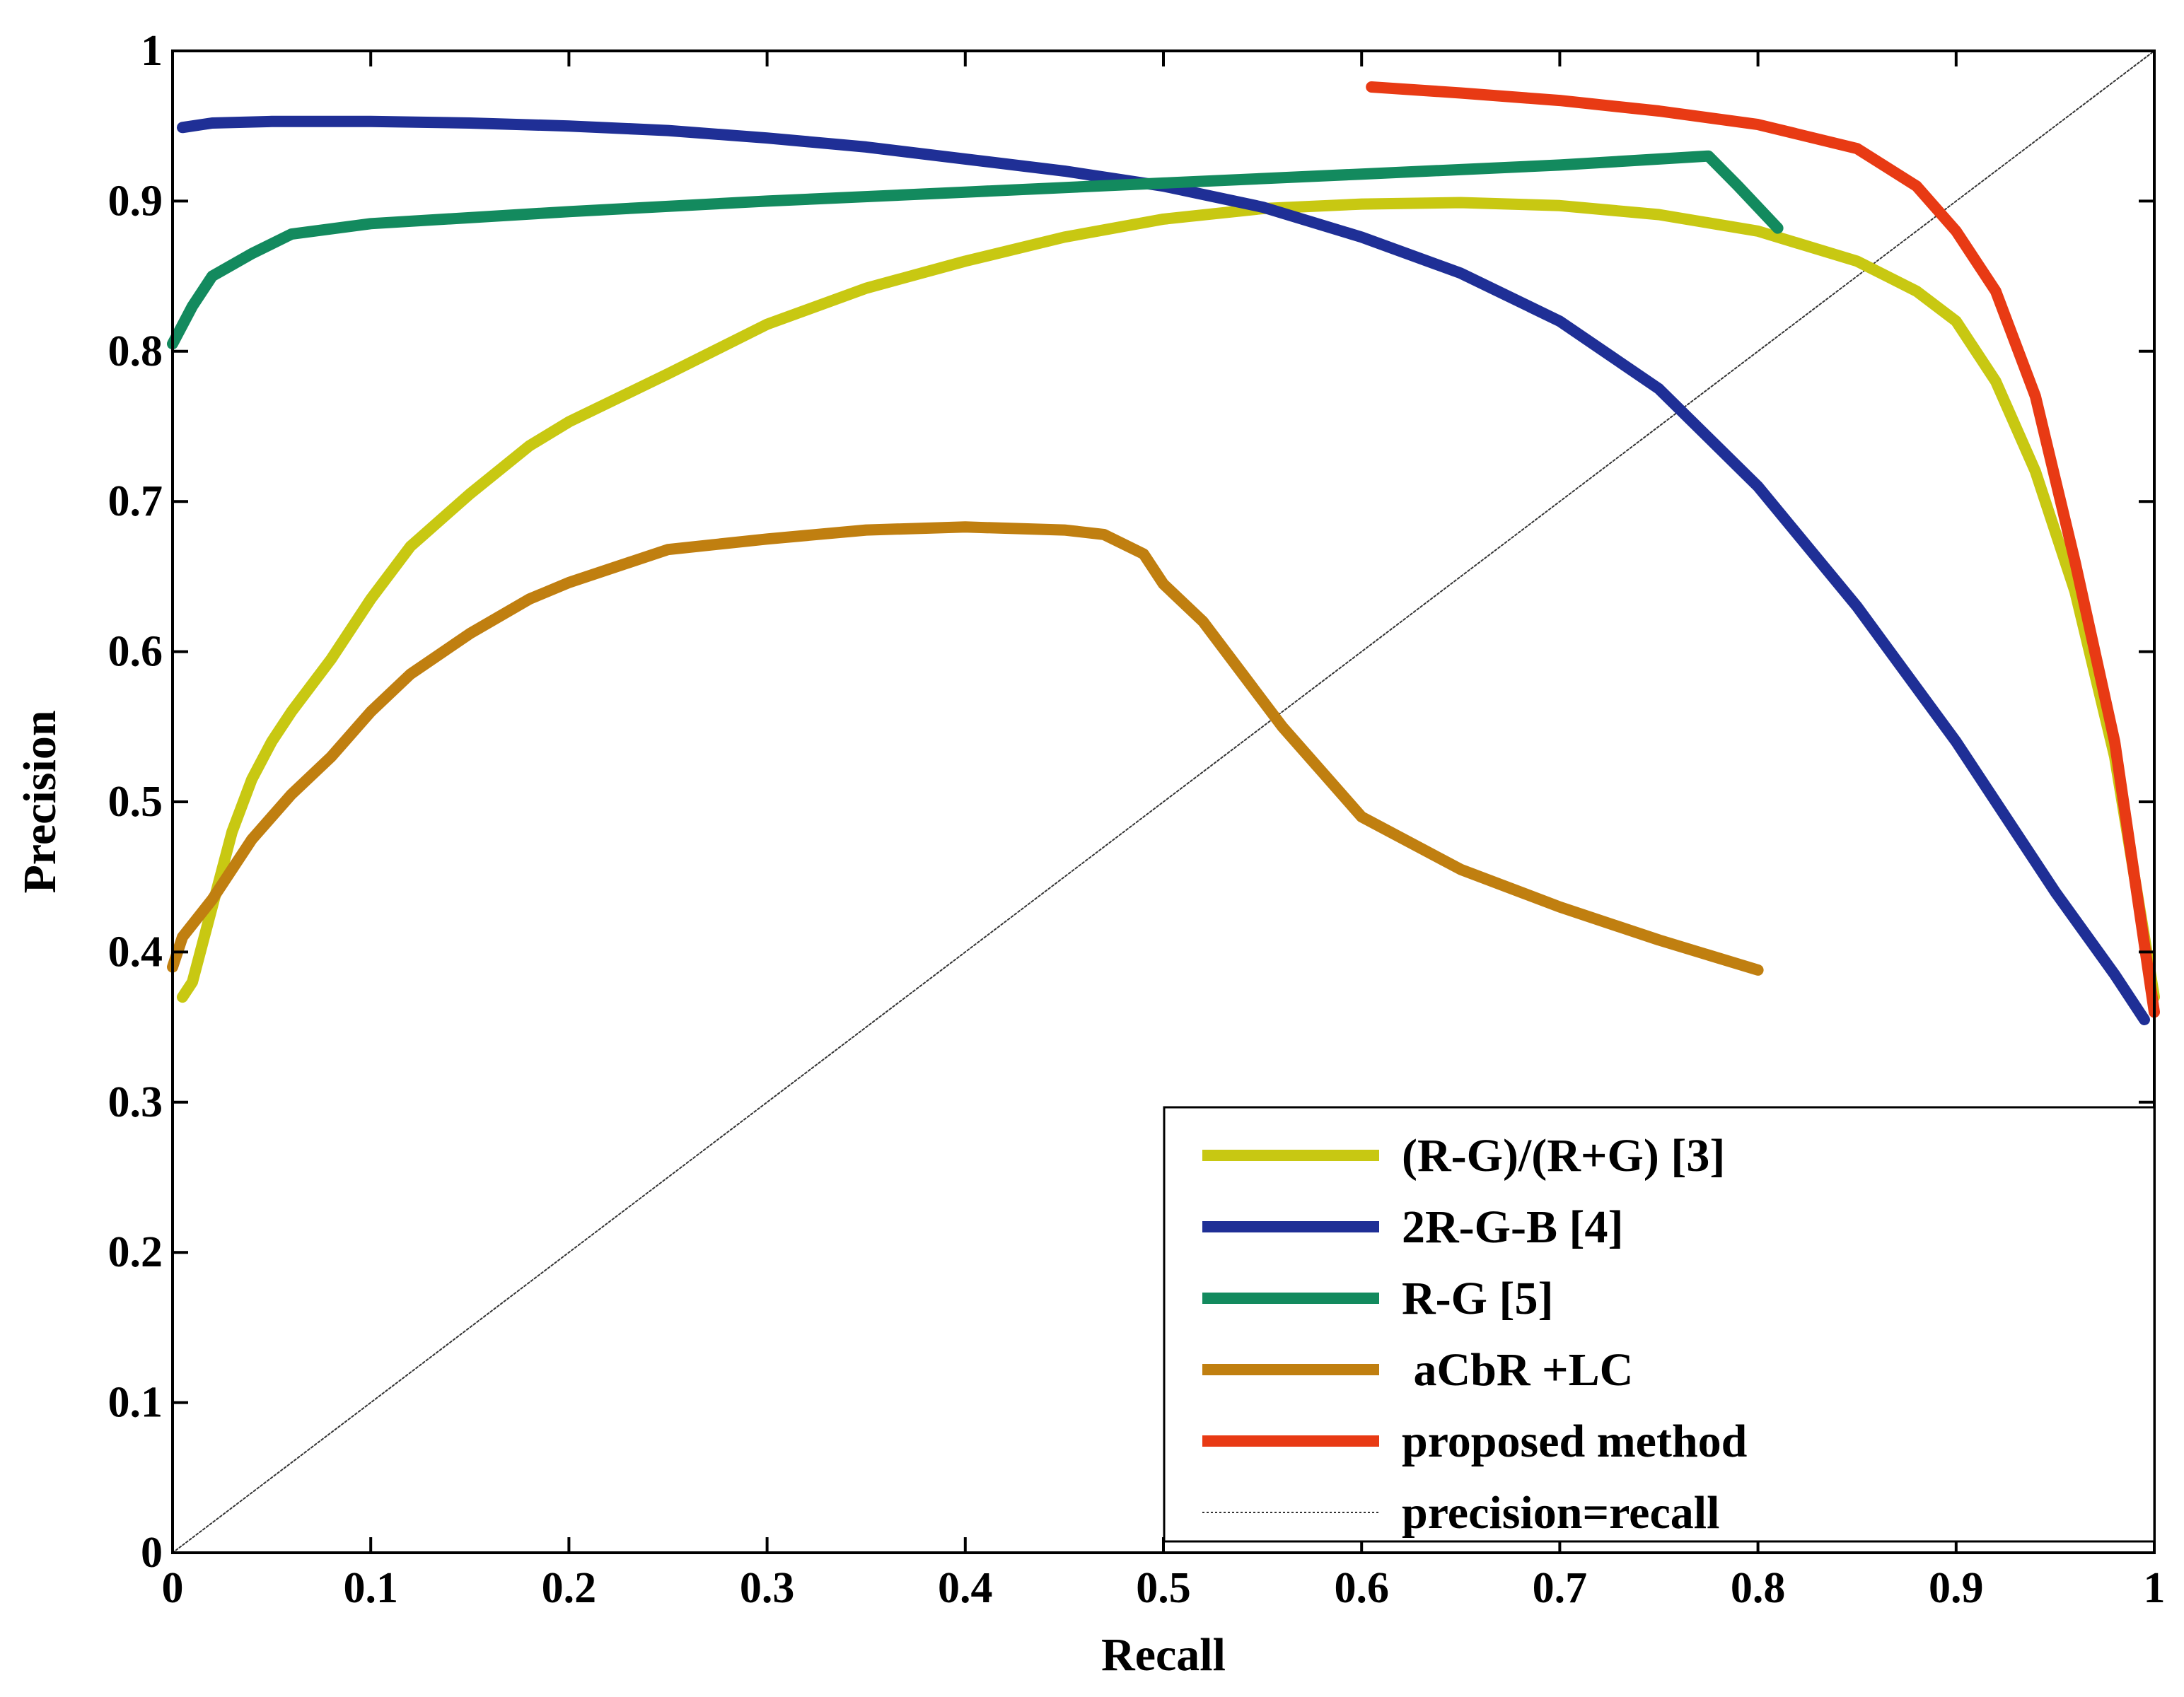 The width and height of the screenshot is (2184, 1697). Describe the element at coordinates (370, 1588) in the screenshot. I see `x-tick-label: 0.1` at that location.